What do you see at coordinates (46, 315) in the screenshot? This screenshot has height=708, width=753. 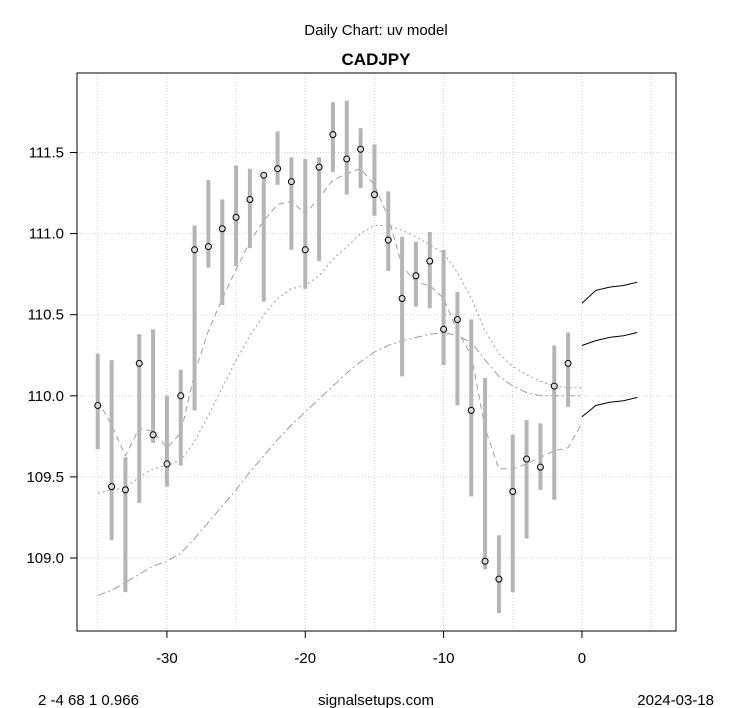 I see `y-tick-label: 110.5` at bounding box center [46, 315].